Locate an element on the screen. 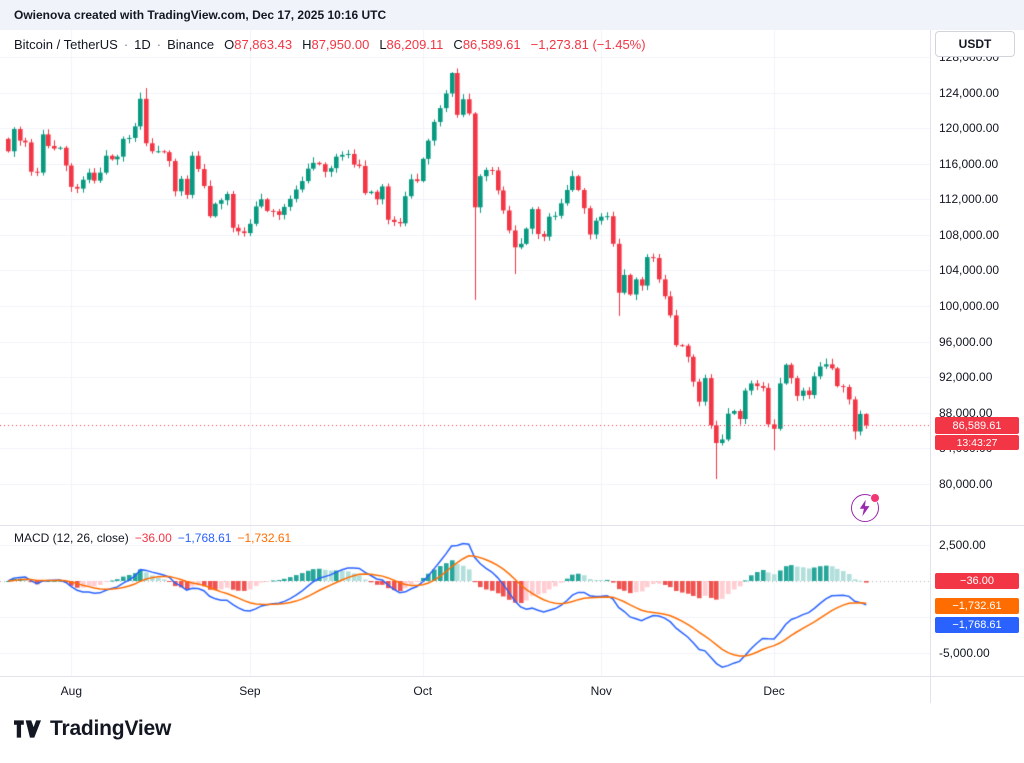 The image size is (1024, 763). macd-hist-value: −36.00 is located at coordinates (153, 538).